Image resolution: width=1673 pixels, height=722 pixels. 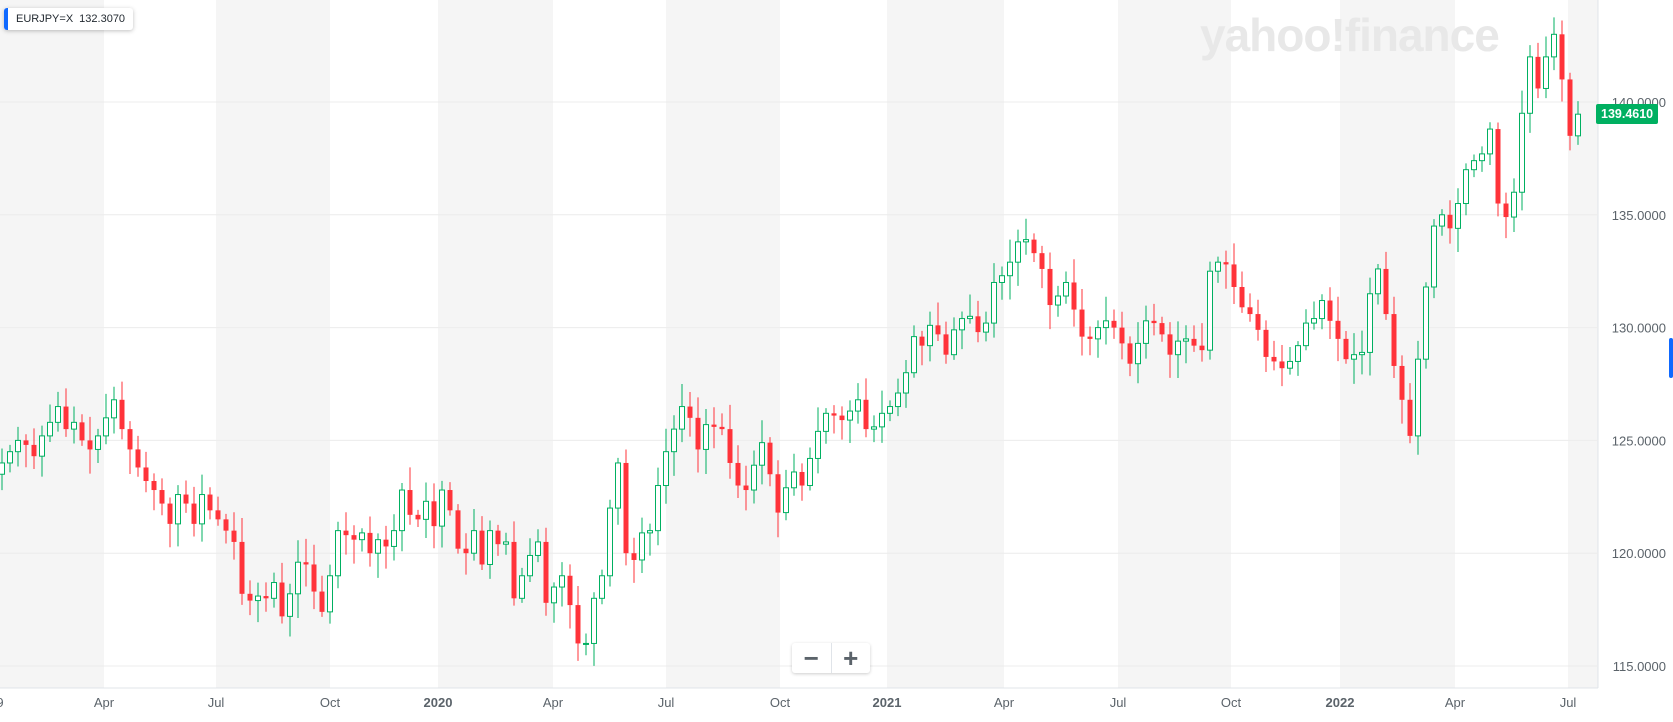 What do you see at coordinates (104, 702) in the screenshot?
I see `x-tick-label: Apr` at bounding box center [104, 702].